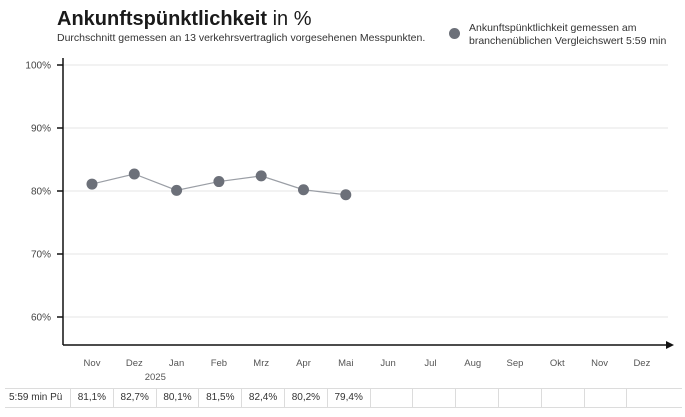  Describe the element at coordinates (670, 345) in the screenshot. I see `x-axis-arrow` at that location.